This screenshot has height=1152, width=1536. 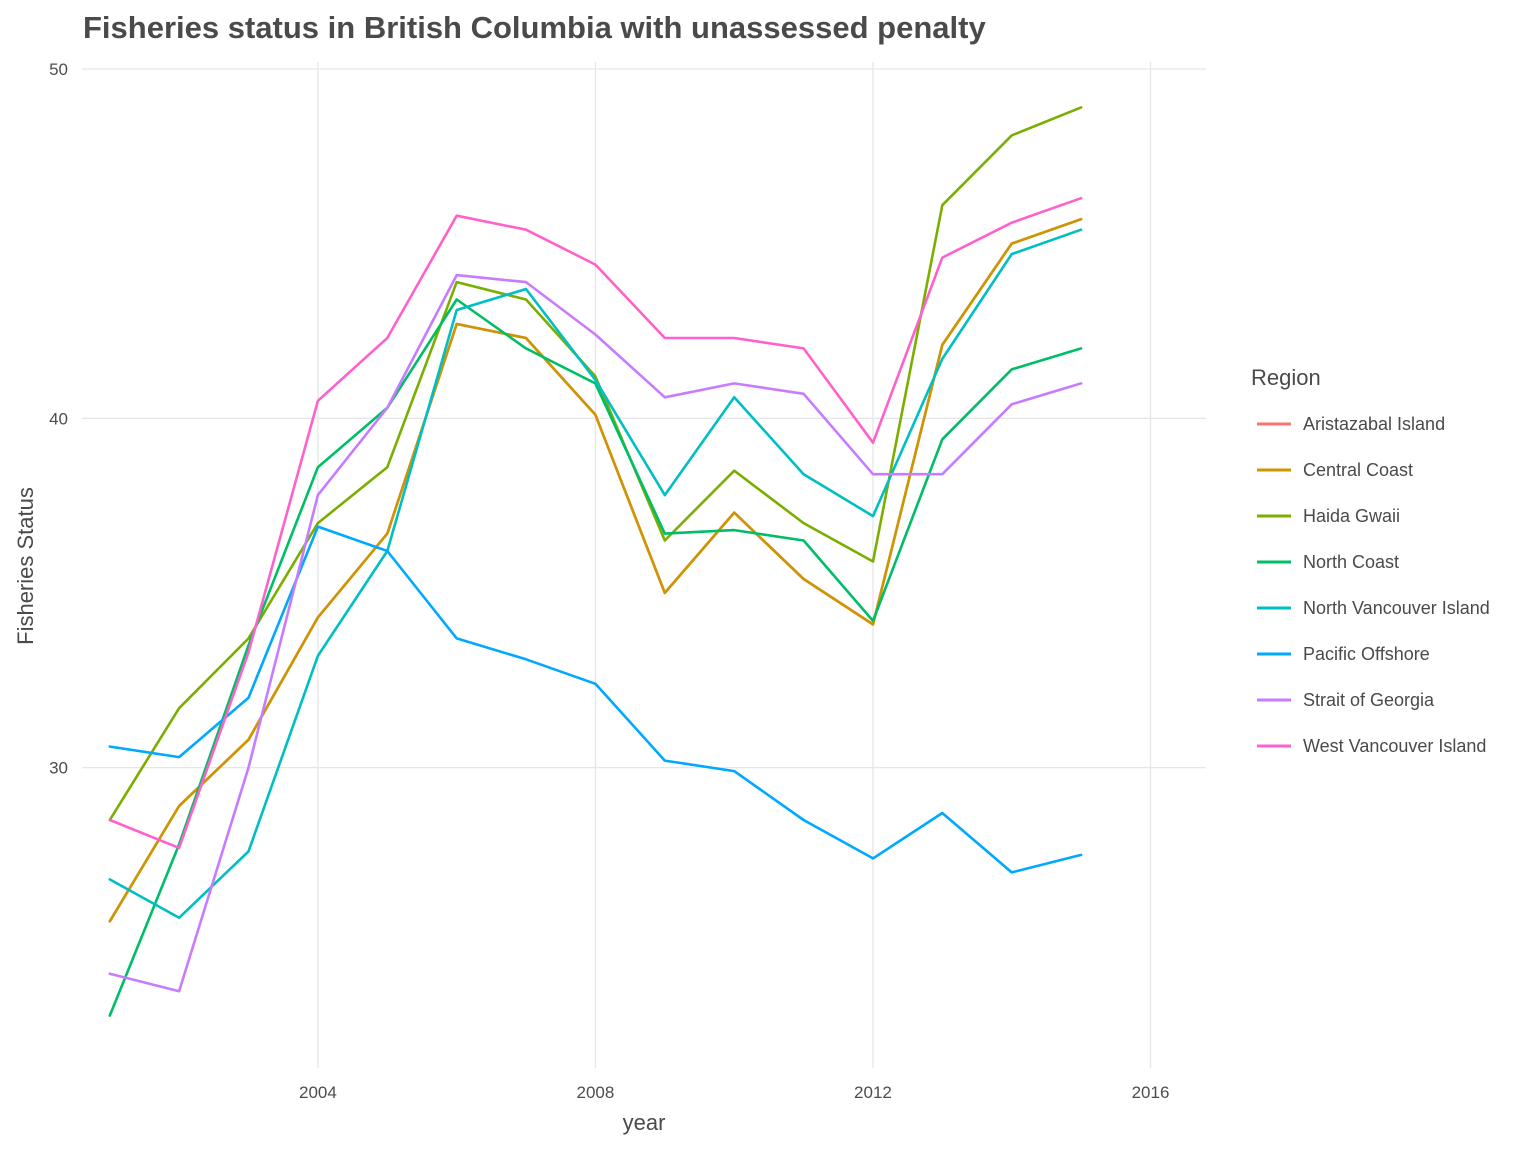 What do you see at coordinates (1358, 470) in the screenshot?
I see `legend-label: Central Coast` at bounding box center [1358, 470].